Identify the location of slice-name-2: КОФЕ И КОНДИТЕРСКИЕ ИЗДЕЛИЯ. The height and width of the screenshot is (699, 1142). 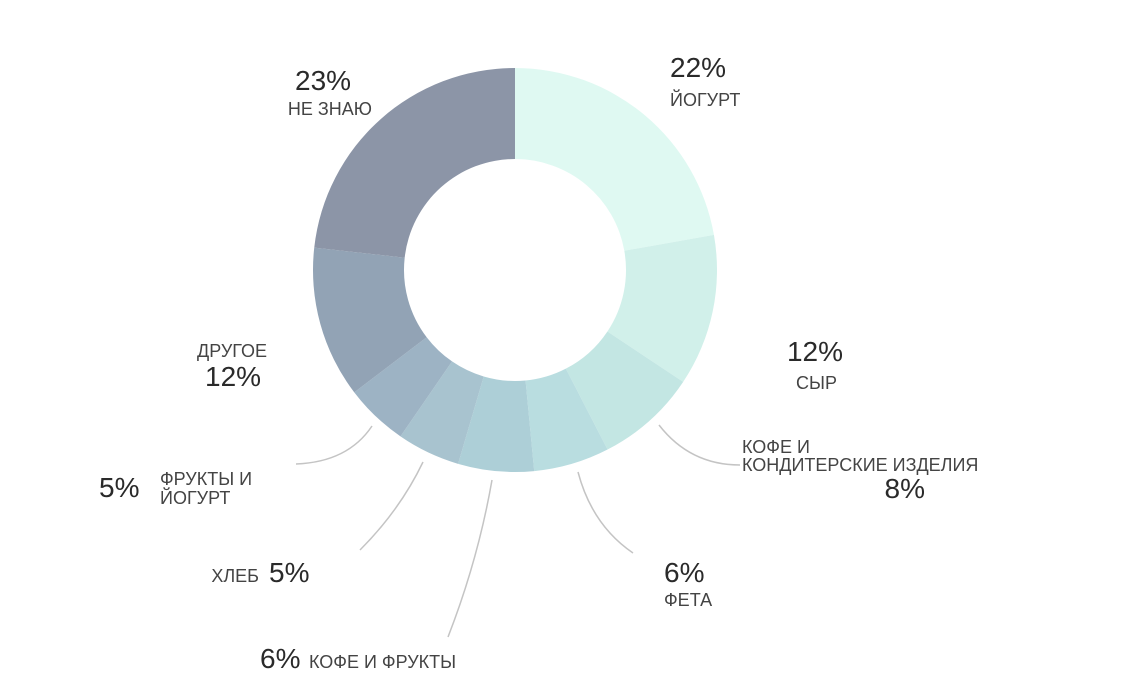
(860, 456).